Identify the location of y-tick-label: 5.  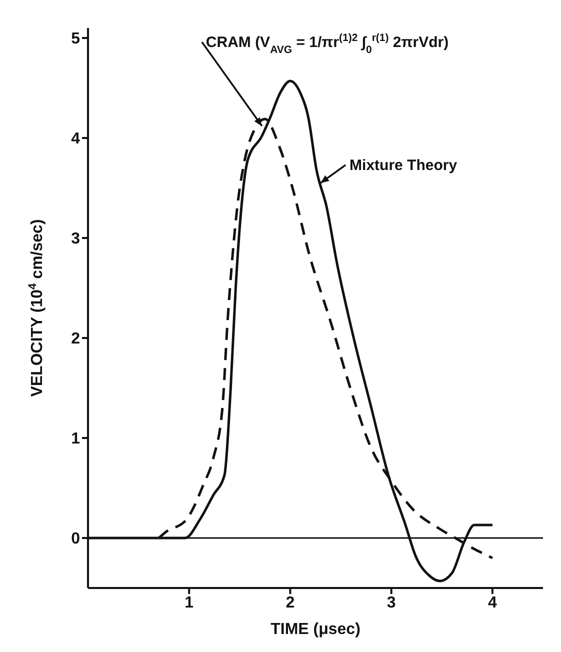
(75, 39).